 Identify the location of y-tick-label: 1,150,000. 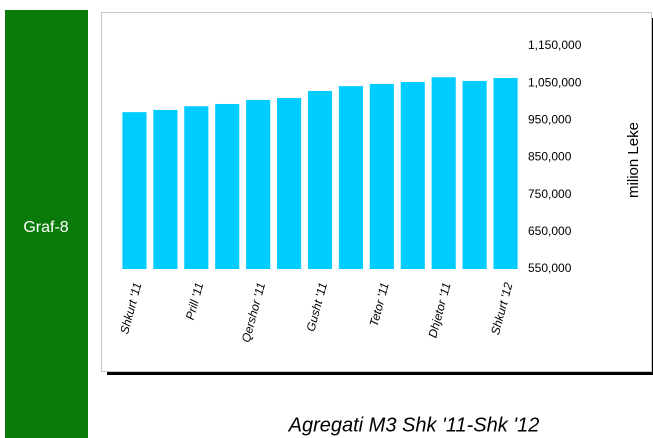
(555, 45).